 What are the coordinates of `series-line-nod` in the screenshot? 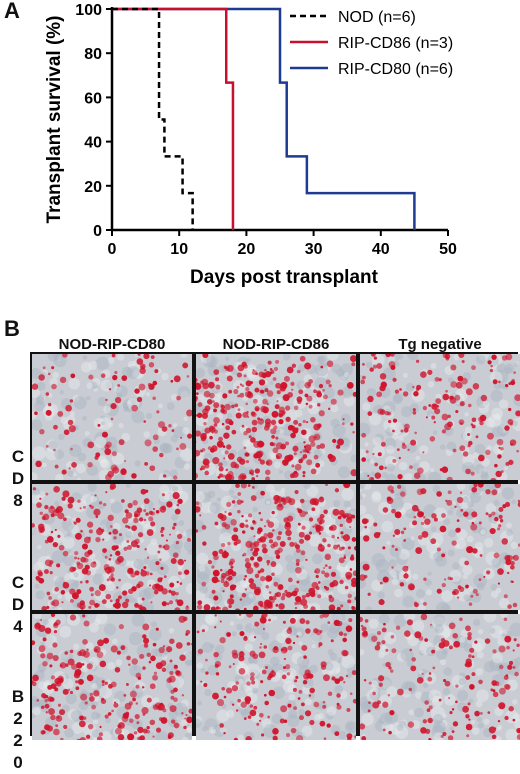 It's located at (152, 119).